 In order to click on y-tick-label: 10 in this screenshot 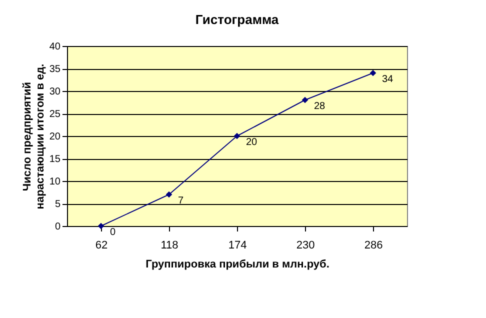, I will do `click(55, 182)`.